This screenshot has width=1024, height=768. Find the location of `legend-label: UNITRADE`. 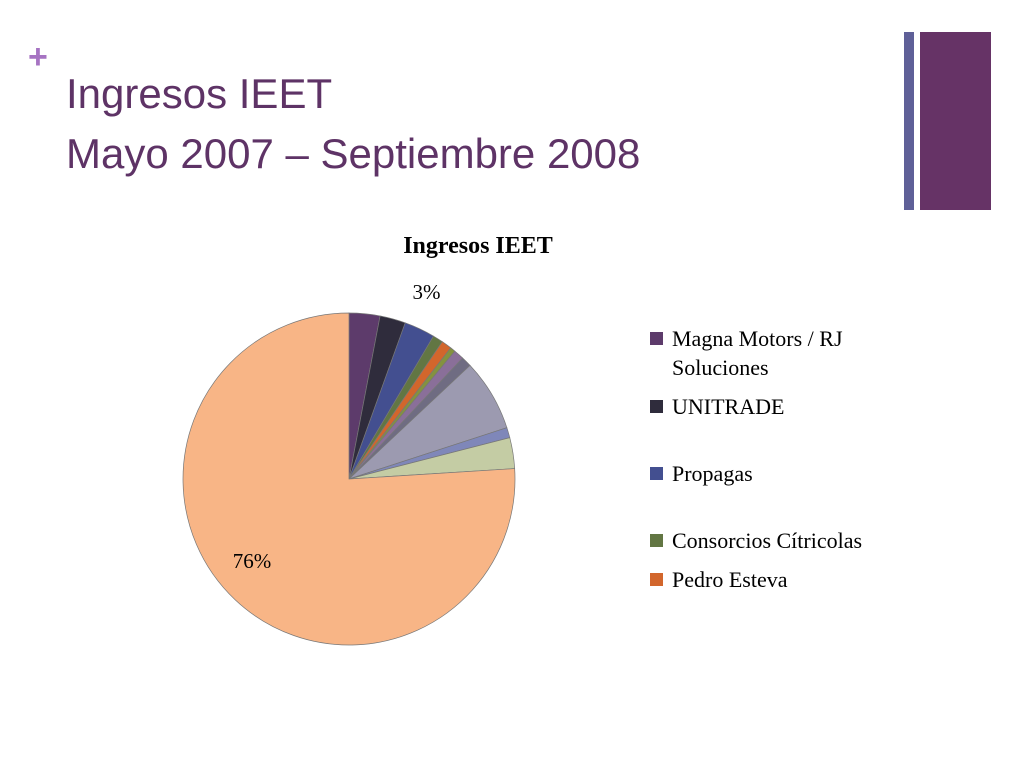

legend-label: UNITRADE is located at coordinates (728, 406).